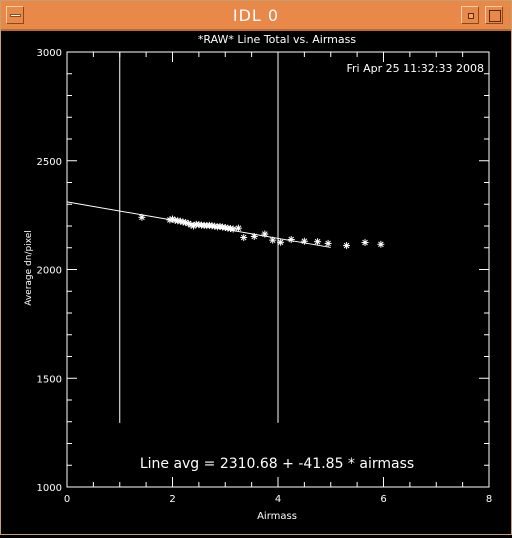 The image size is (512, 538). I want to click on title-bar: IDL 0, so click(256, 16).